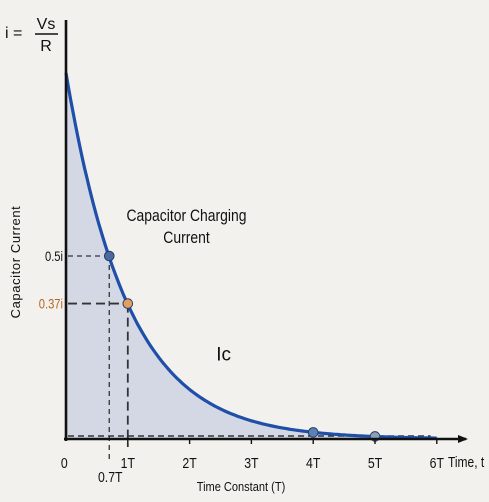 The width and height of the screenshot is (489, 502). Describe the element at coordinates (51, 280) in the screenshot. I see `y-axis-labels: 0.5i 0.37i` at that location.